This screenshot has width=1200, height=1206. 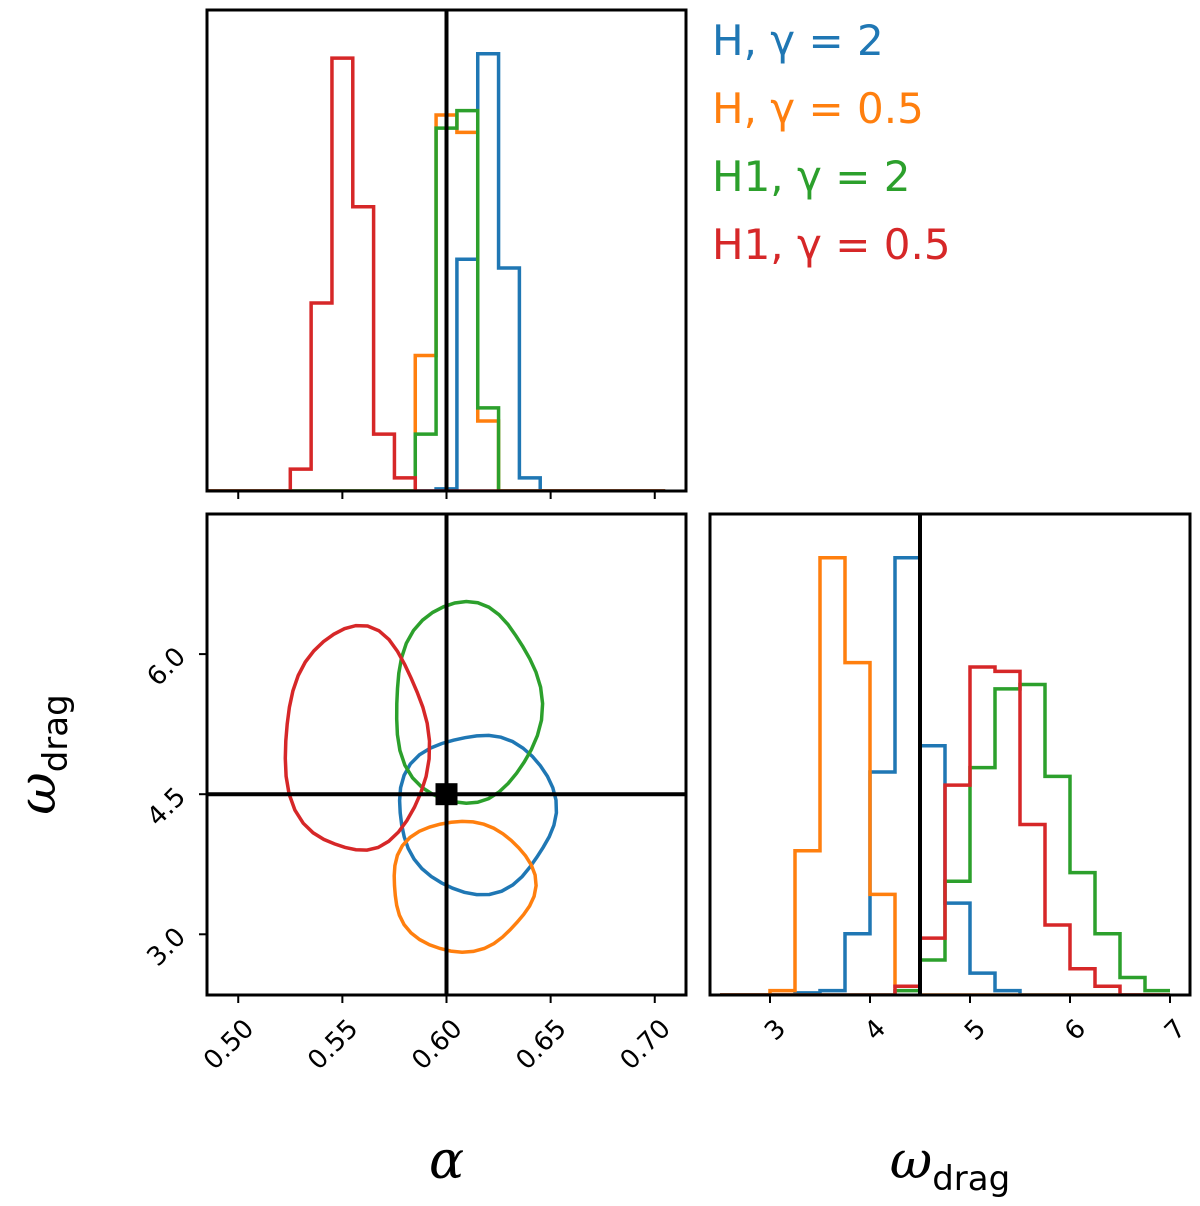 I want to click on legend-entry-2: H1, γ = 2, so click(x=811, y=176).